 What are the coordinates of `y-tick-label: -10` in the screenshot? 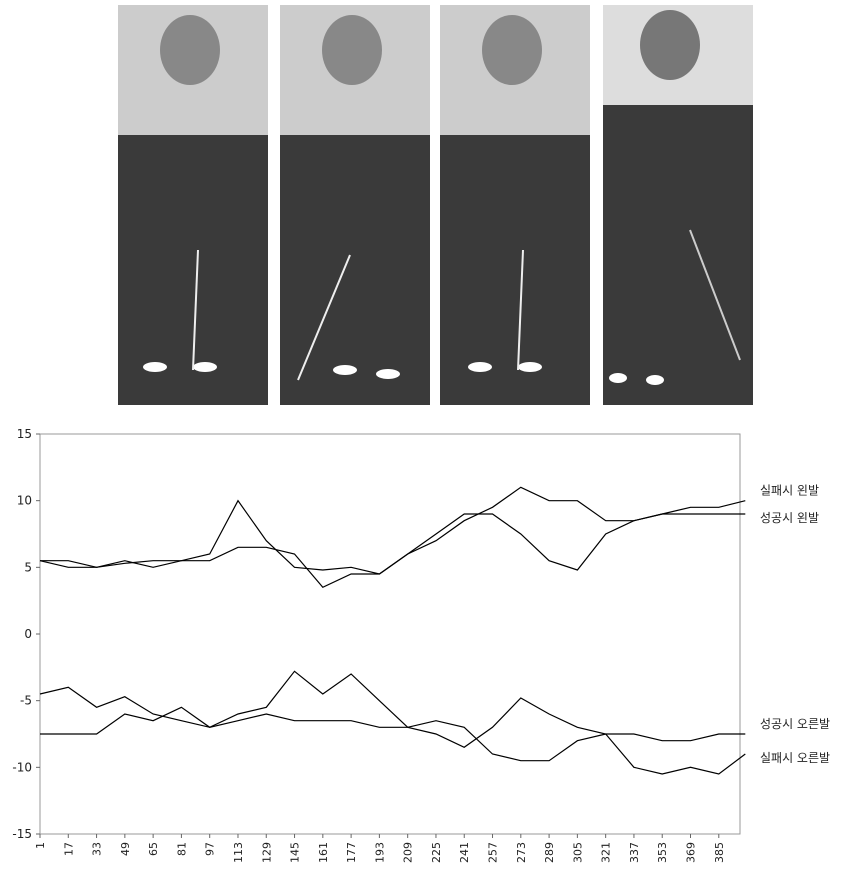 It's located at (22, 767).